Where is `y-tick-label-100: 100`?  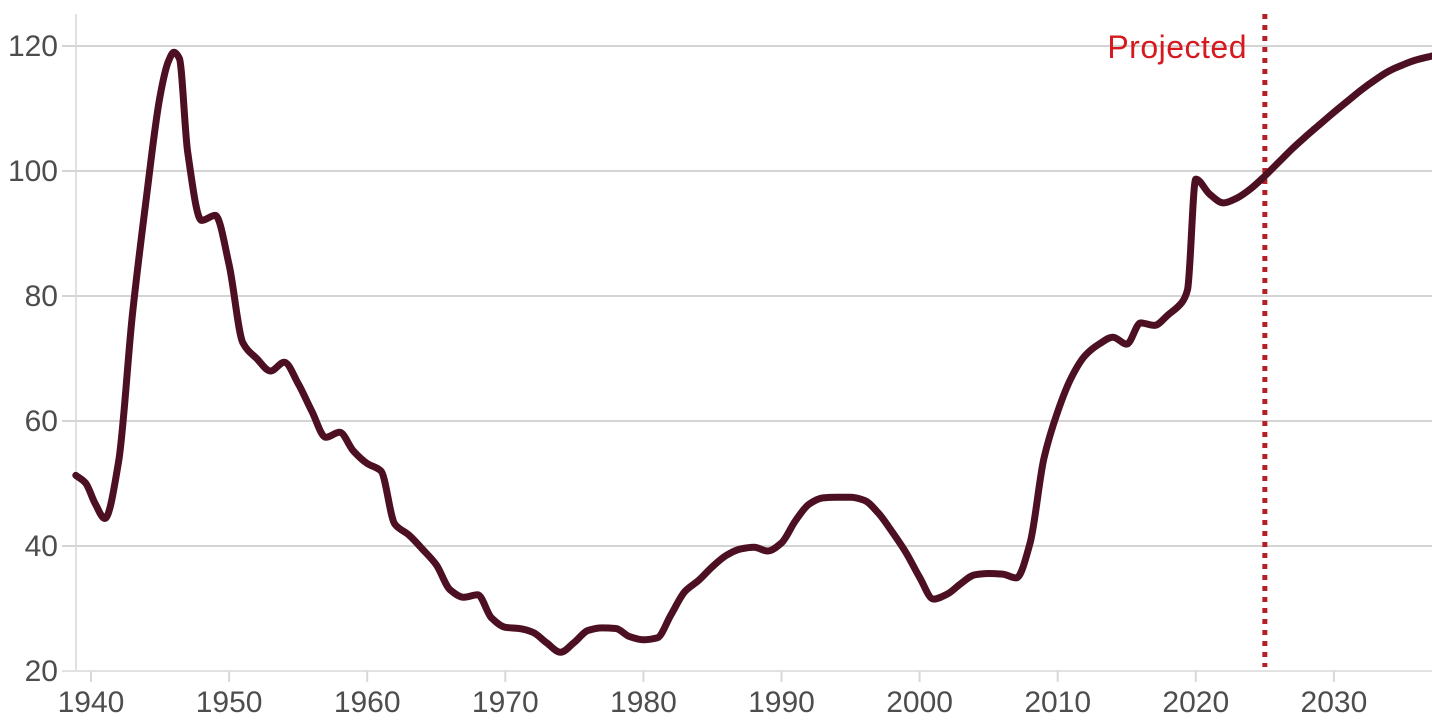
y-tick-label-100: 100 is located at coordinates (33, 171).